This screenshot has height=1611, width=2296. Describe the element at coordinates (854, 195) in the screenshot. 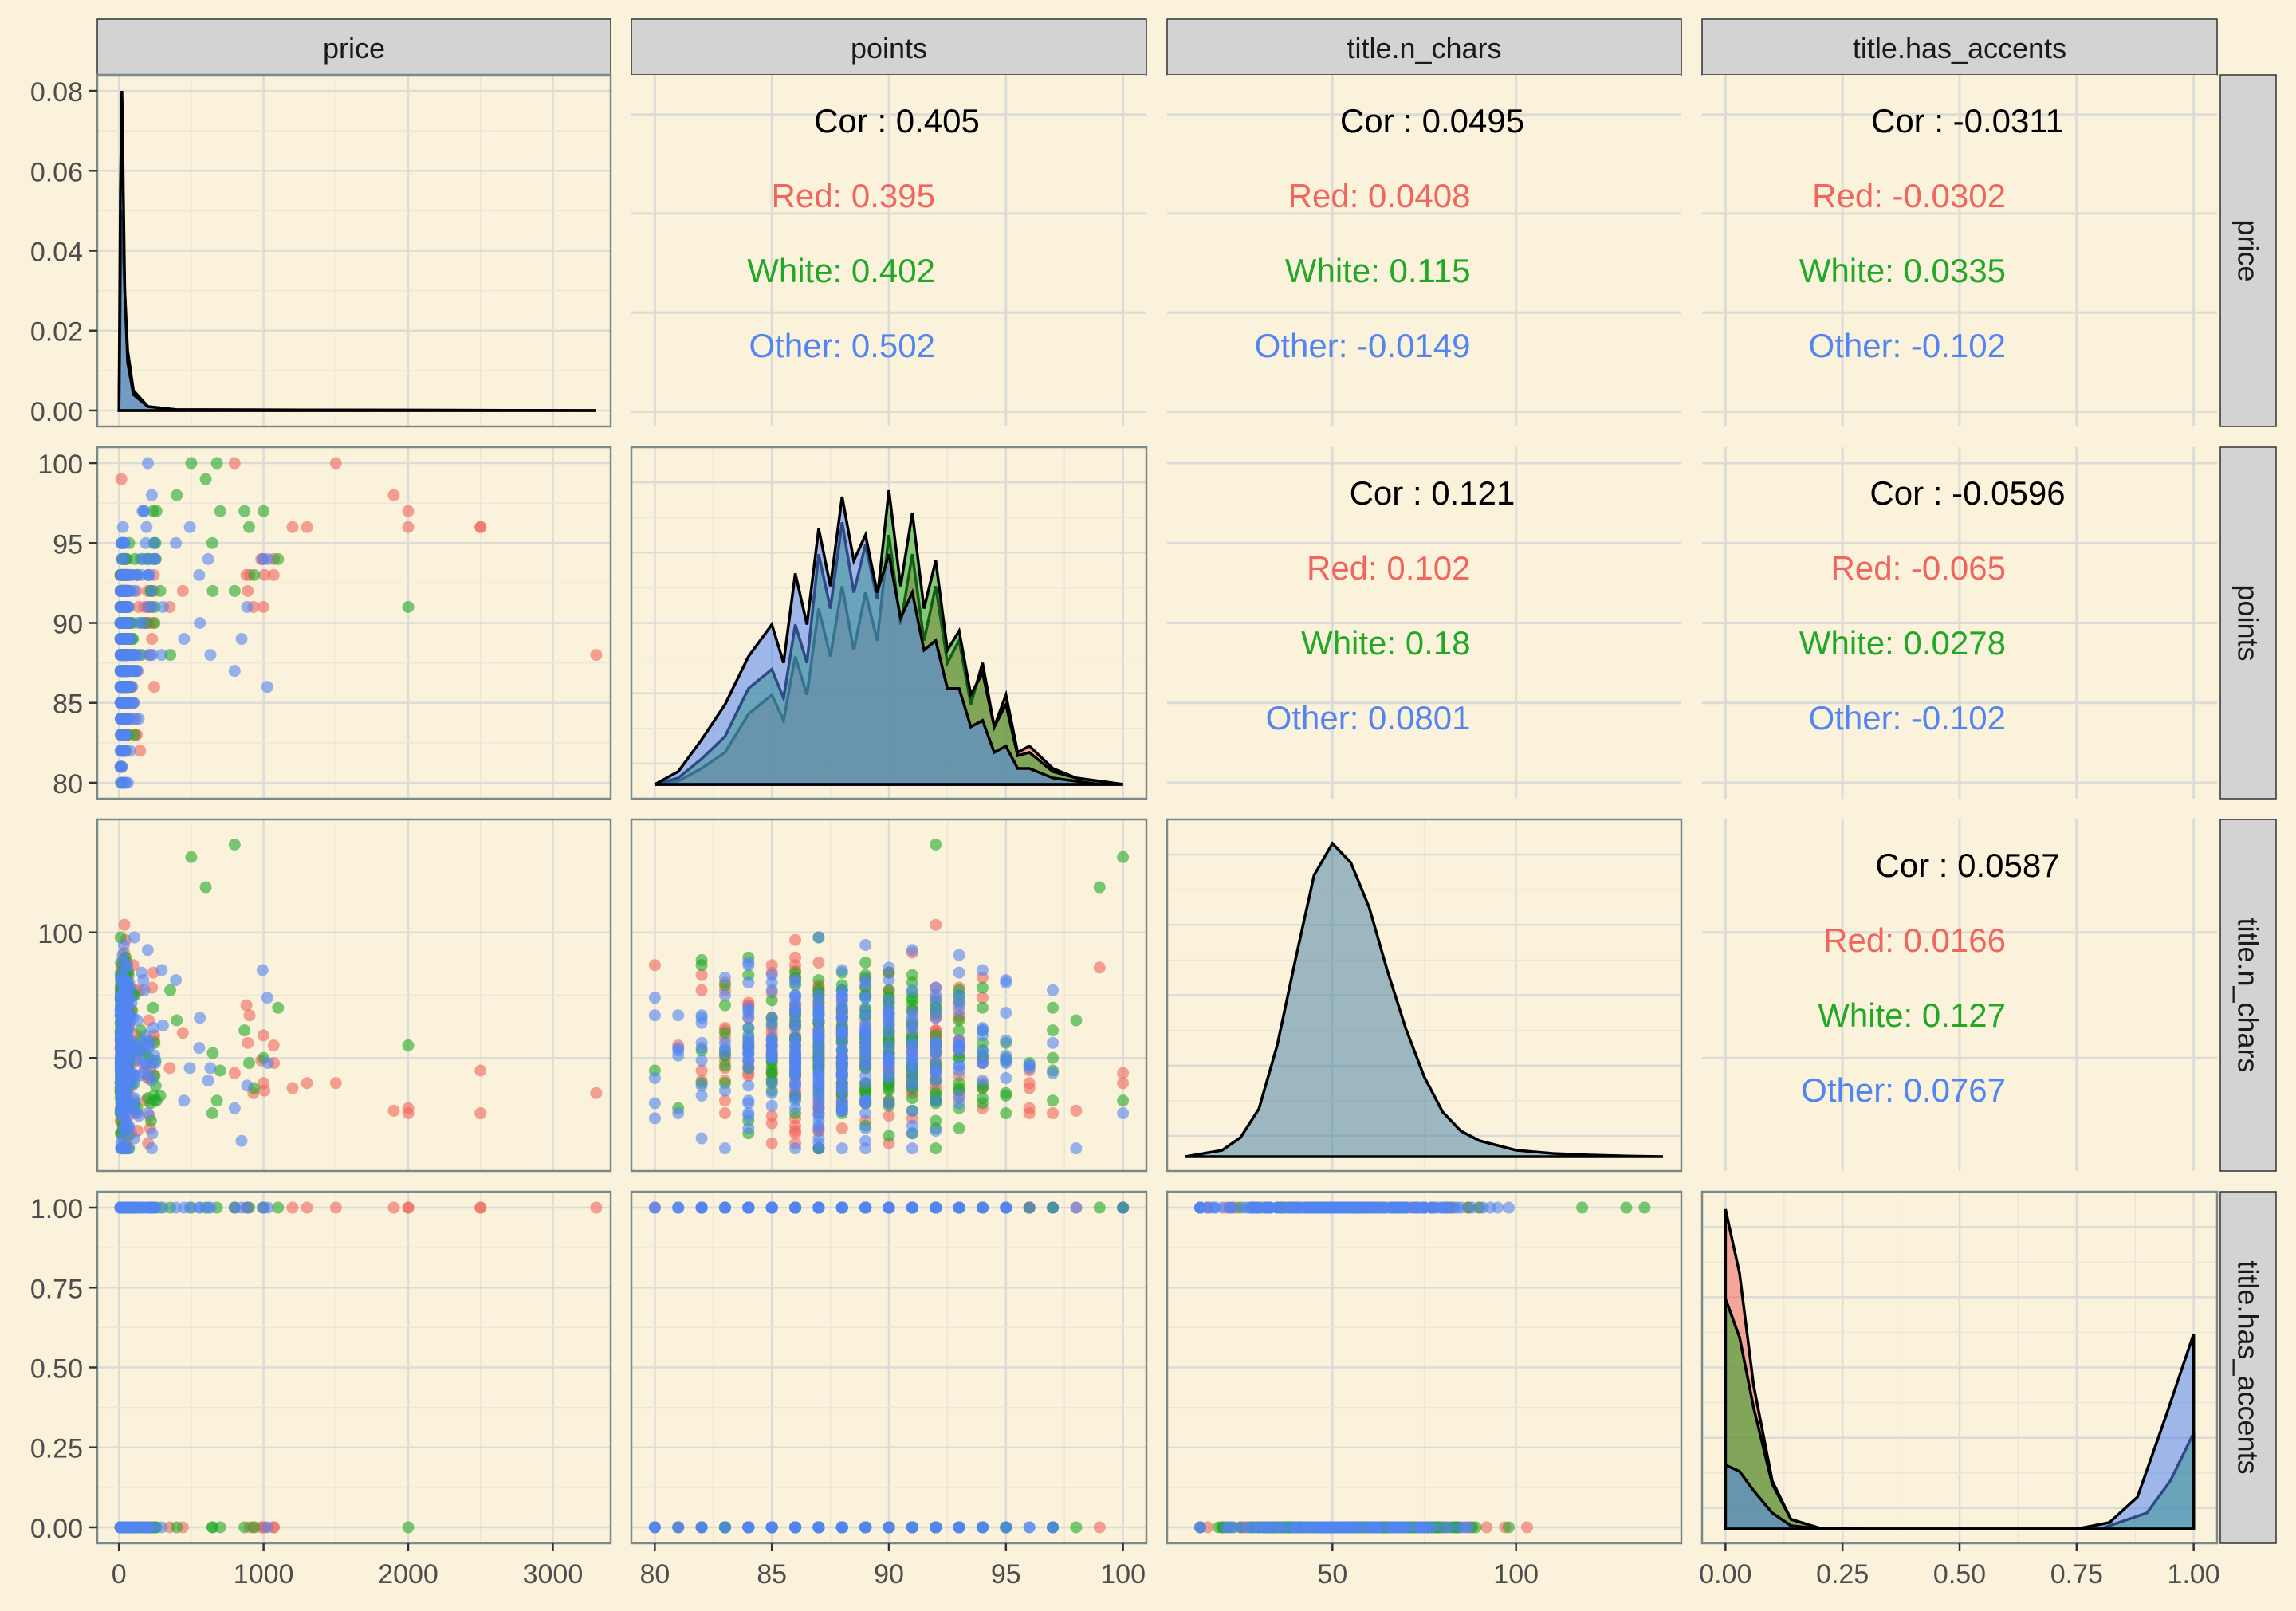

I see `correlation-red: Red: 0.395` at that location.